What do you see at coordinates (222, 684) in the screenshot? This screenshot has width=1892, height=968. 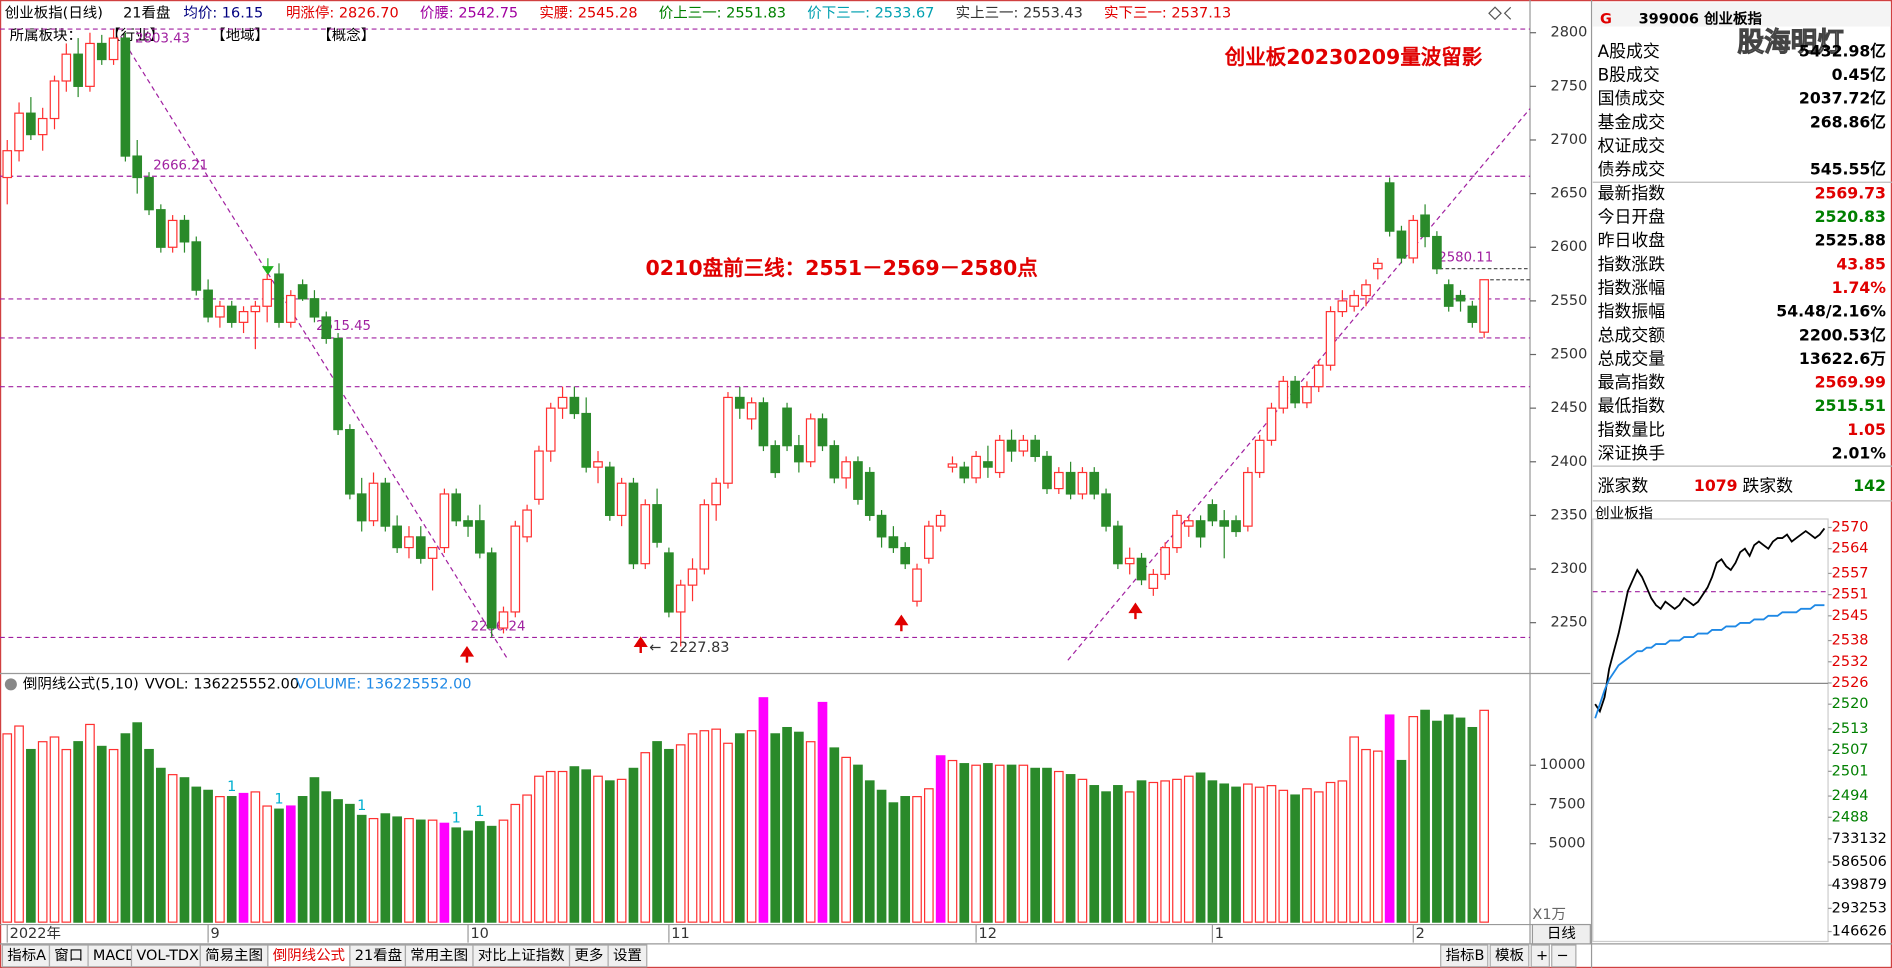 I see `indicator-vvol: VVOL: 136225552.00` at bounding box center [222, 684].